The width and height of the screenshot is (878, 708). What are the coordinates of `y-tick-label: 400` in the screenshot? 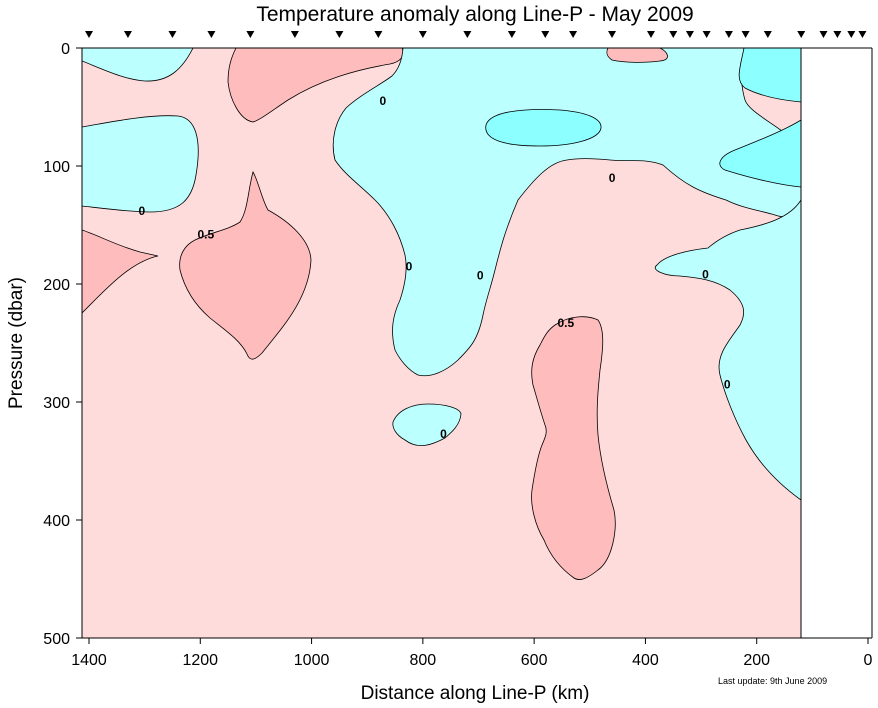 It's located at (56, 521).